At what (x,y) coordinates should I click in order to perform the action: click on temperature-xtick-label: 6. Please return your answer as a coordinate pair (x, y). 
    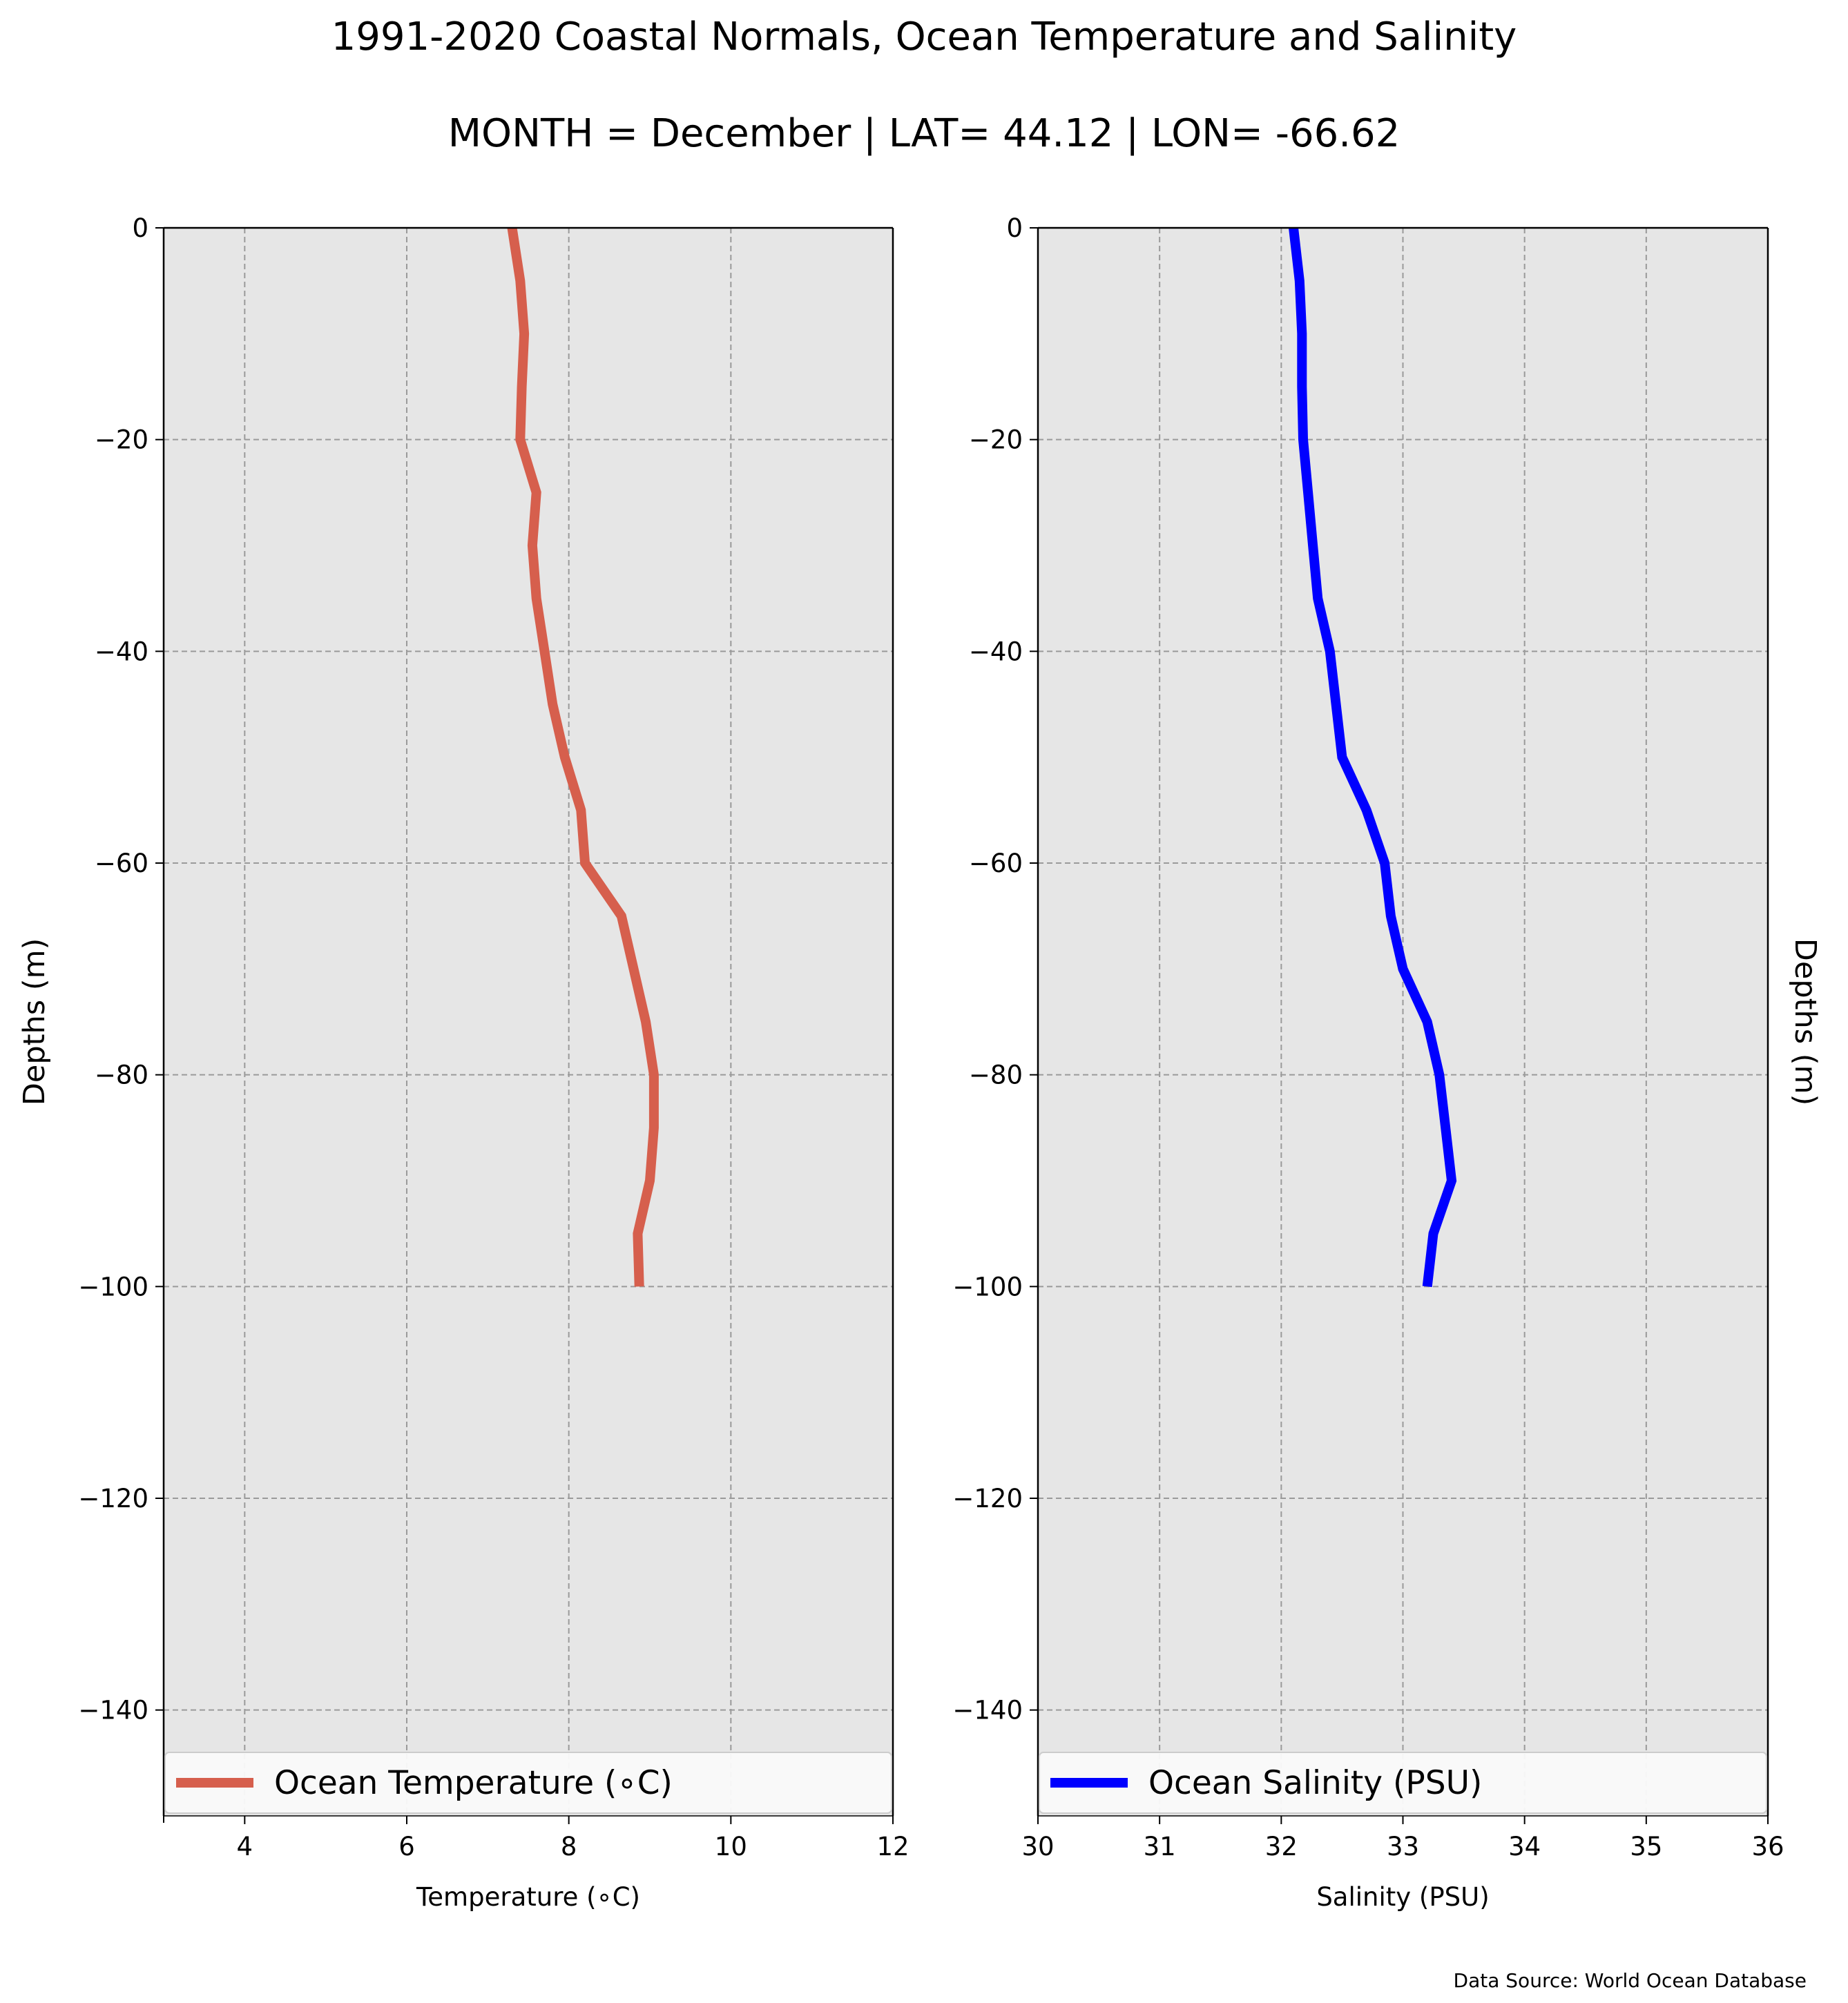
    Looking at the image, I should click on (406, 1846).